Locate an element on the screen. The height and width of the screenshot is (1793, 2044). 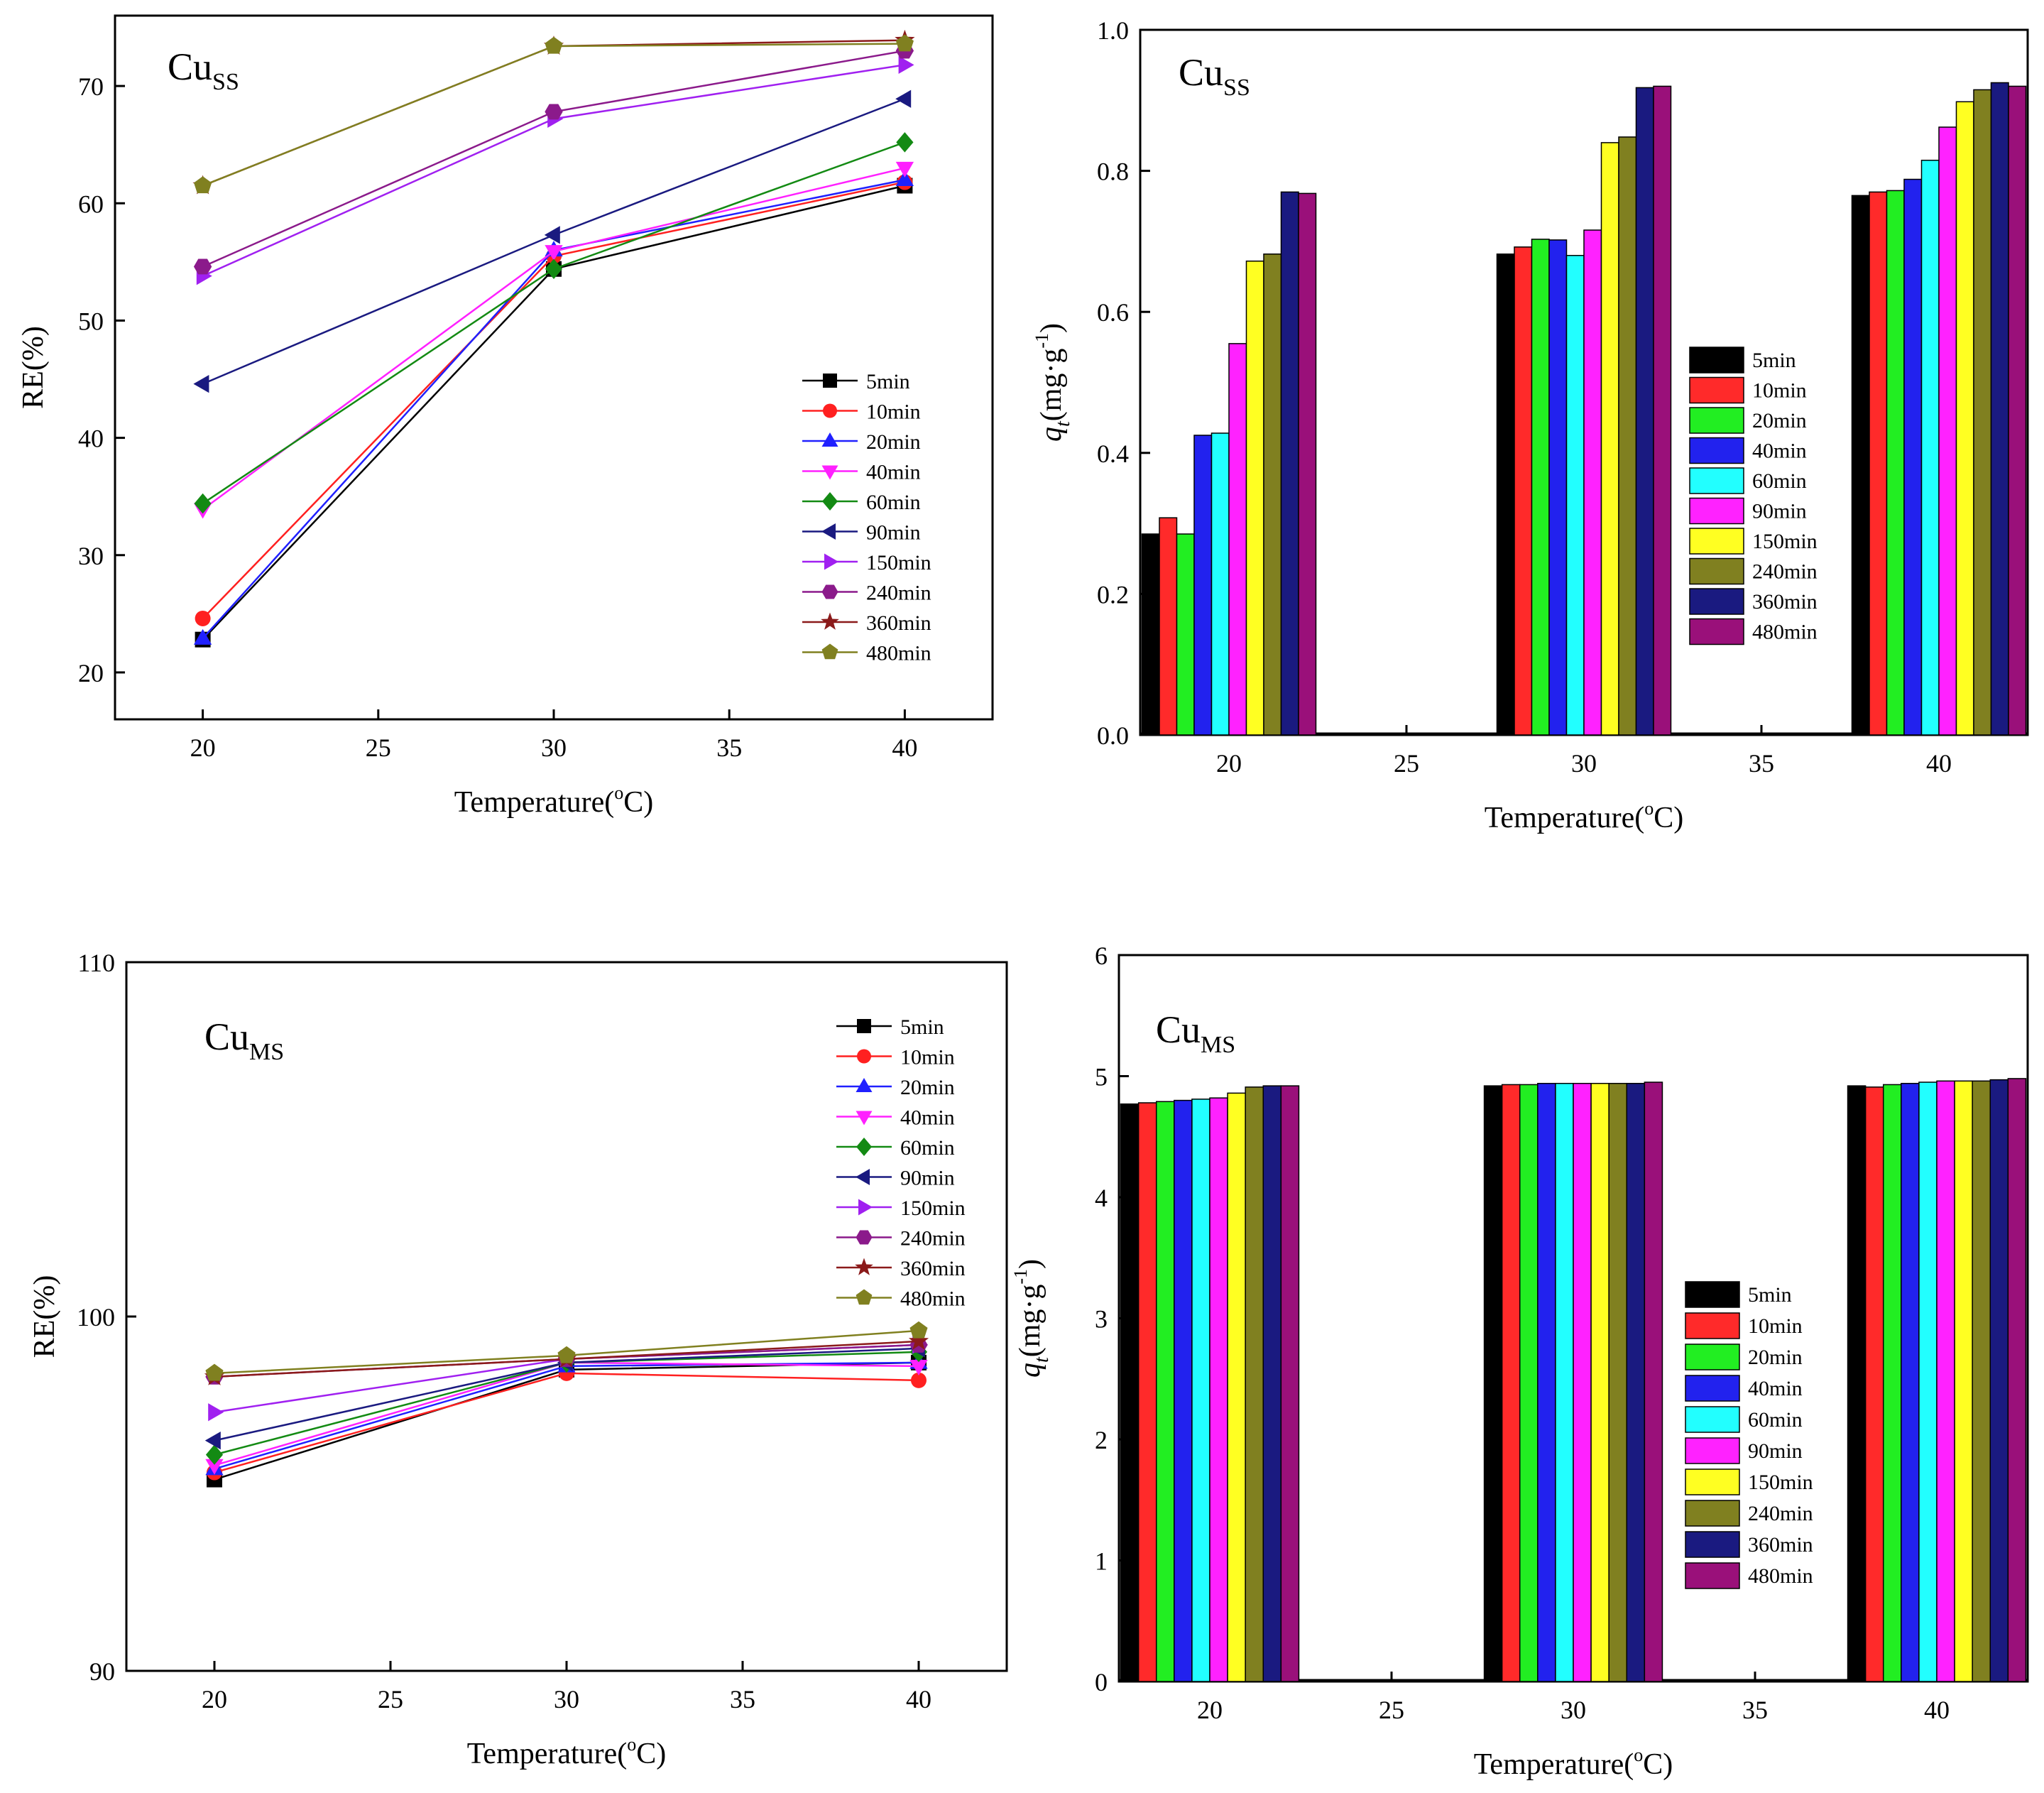
series-90min is located at coordinates (552, 241).